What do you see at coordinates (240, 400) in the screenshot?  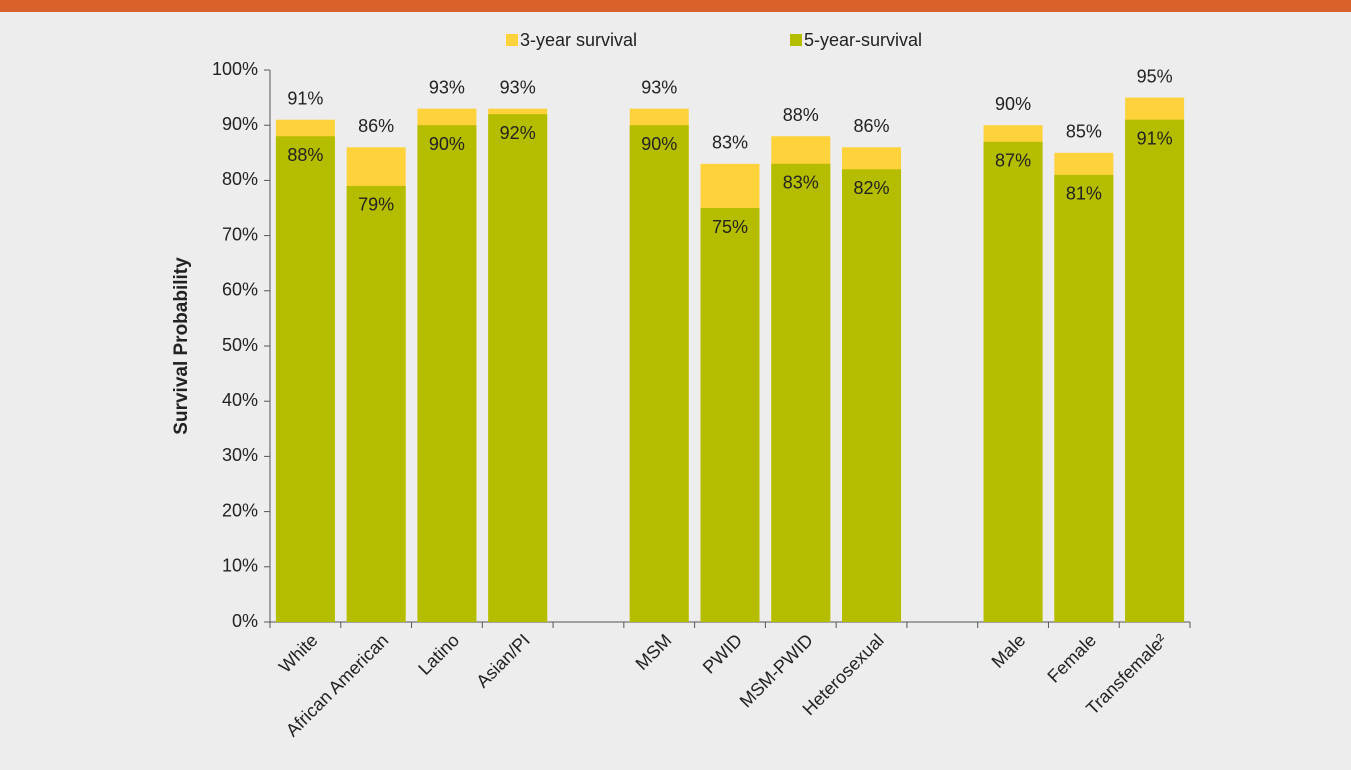 I see `y-tick-label: 40%` at bounding box center [240, 400].